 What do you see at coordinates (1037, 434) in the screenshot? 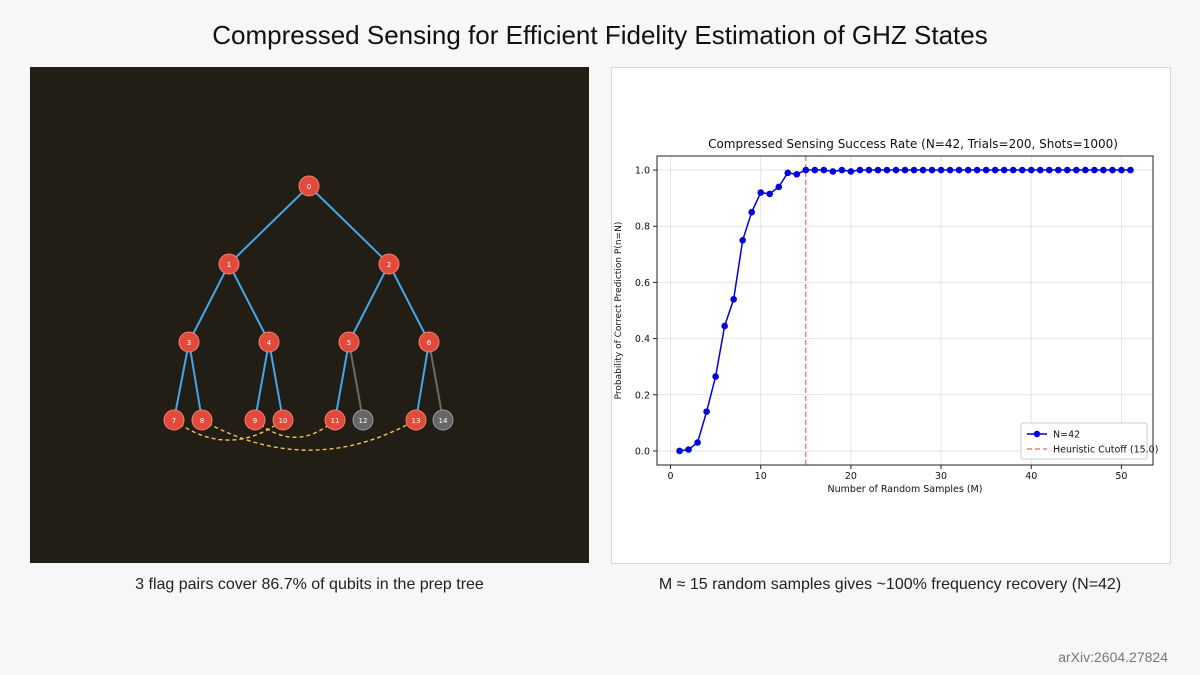
I see `legend-series-marker` at bounding box center [1037, 434].